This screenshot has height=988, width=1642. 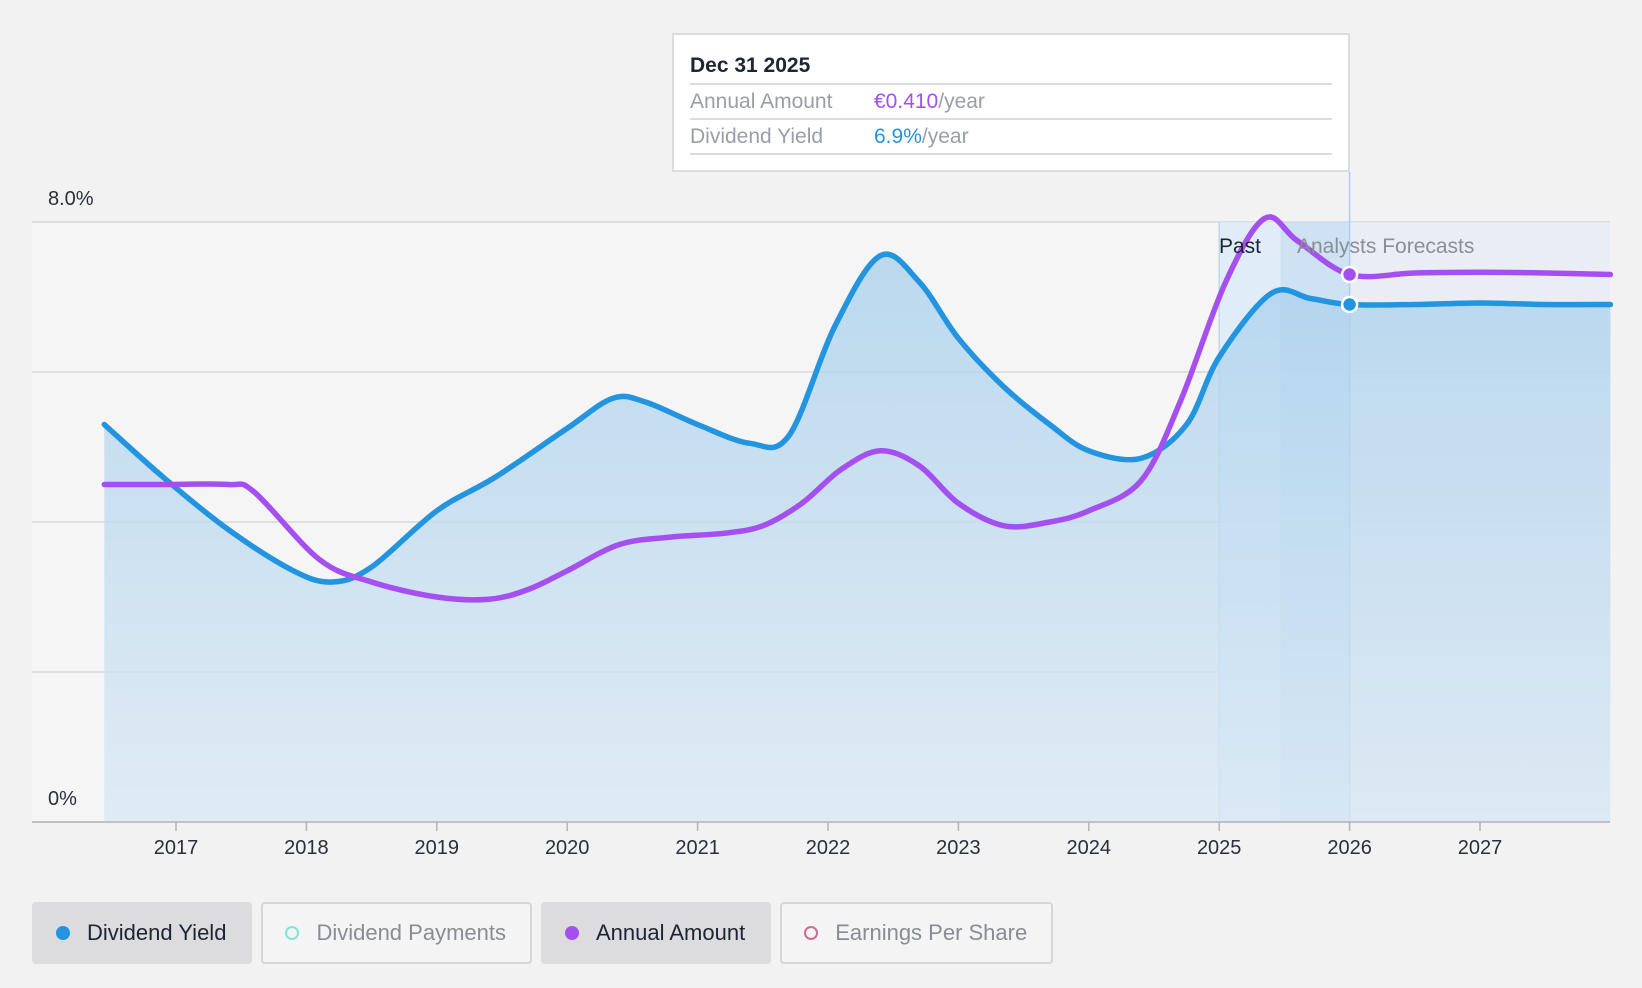 I want to click on legend-earnings-per-share-button: Earnings Per Share, so click(x=917, y=933).